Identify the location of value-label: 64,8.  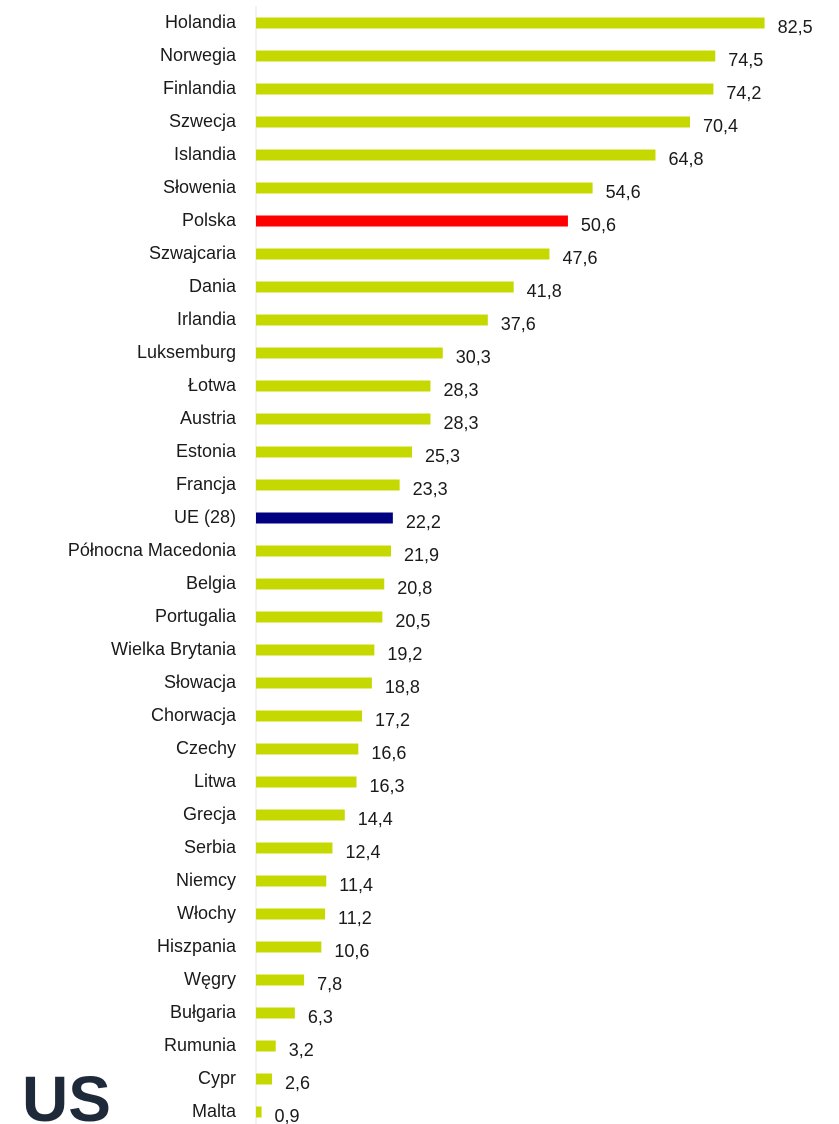
(685, 159).